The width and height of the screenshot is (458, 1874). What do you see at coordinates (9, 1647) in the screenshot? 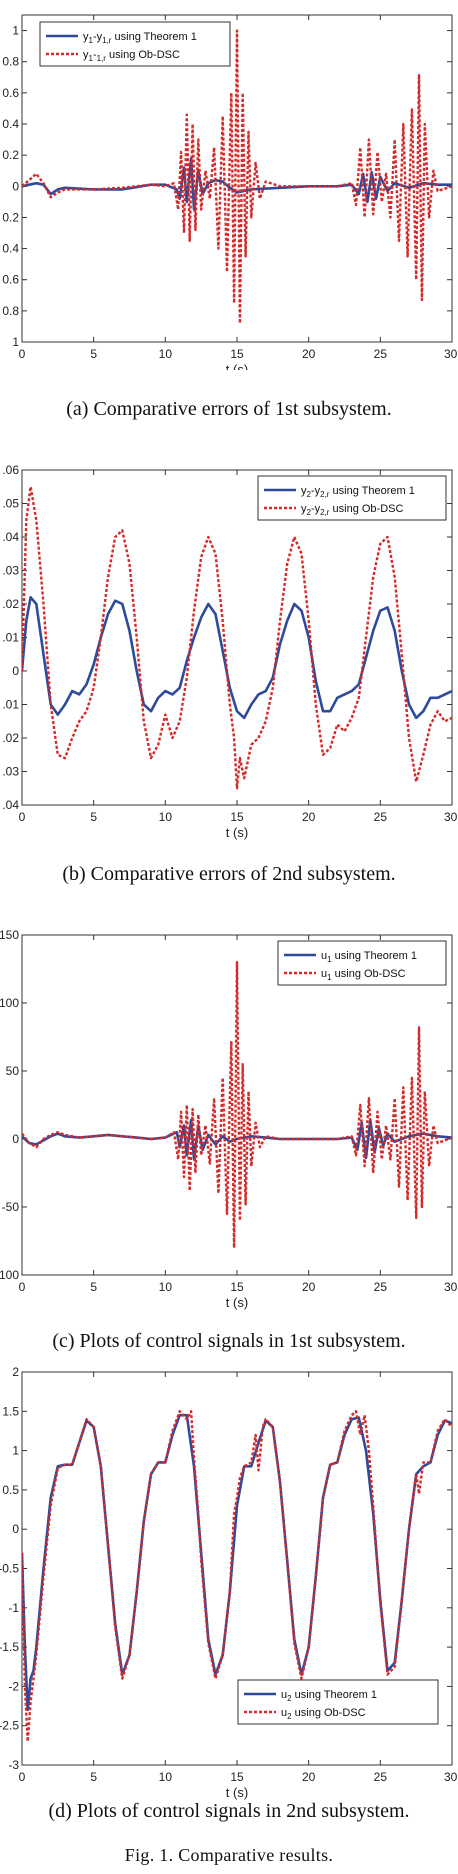
I see `y-tick-label: -1.5` at bounding box center [9, 1647].